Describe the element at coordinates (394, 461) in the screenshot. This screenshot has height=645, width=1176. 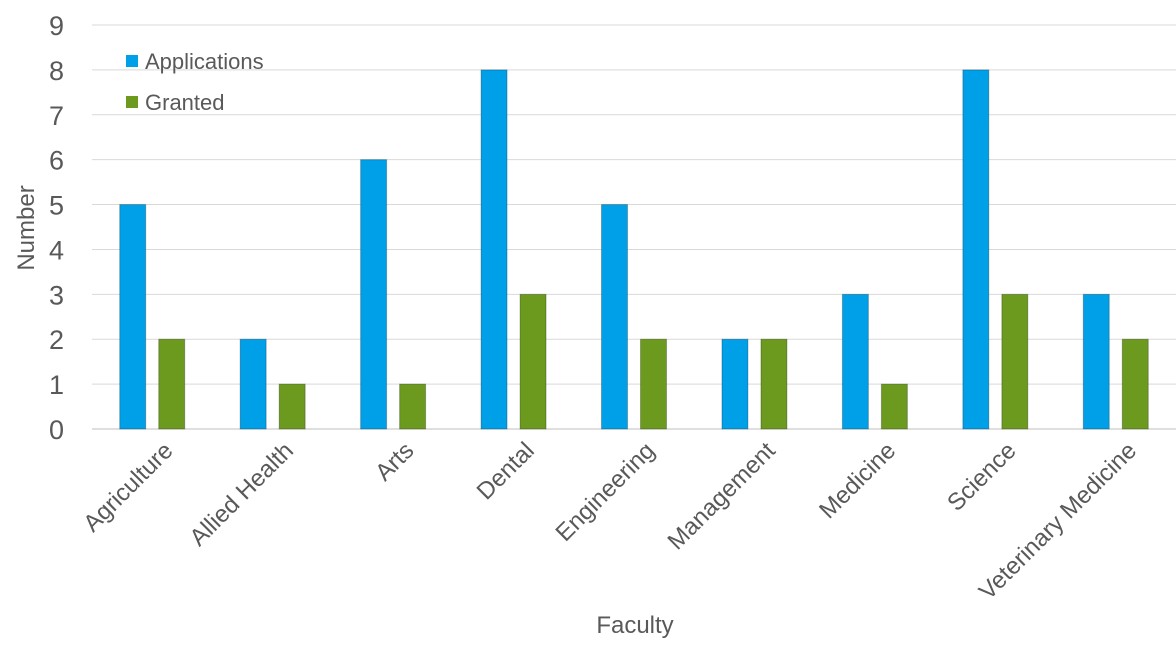
I see `x-tick-label: Arts` at that location.